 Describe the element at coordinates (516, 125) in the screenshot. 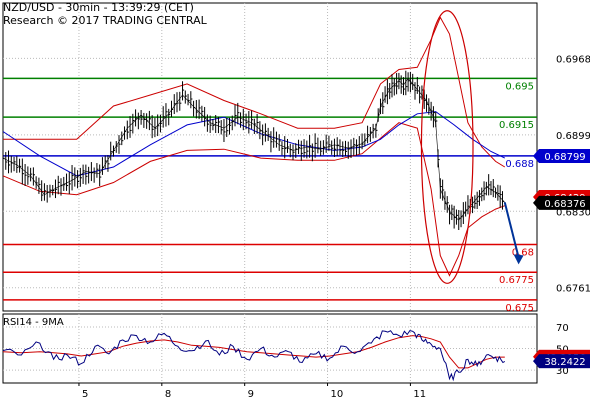

I see `level-label-0.6915: 0.6915` at that location.